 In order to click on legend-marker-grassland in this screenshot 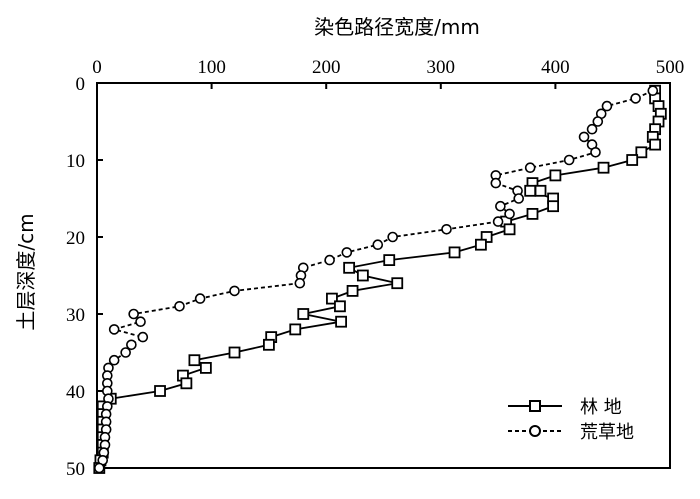, I will do `click(535, 431)`.